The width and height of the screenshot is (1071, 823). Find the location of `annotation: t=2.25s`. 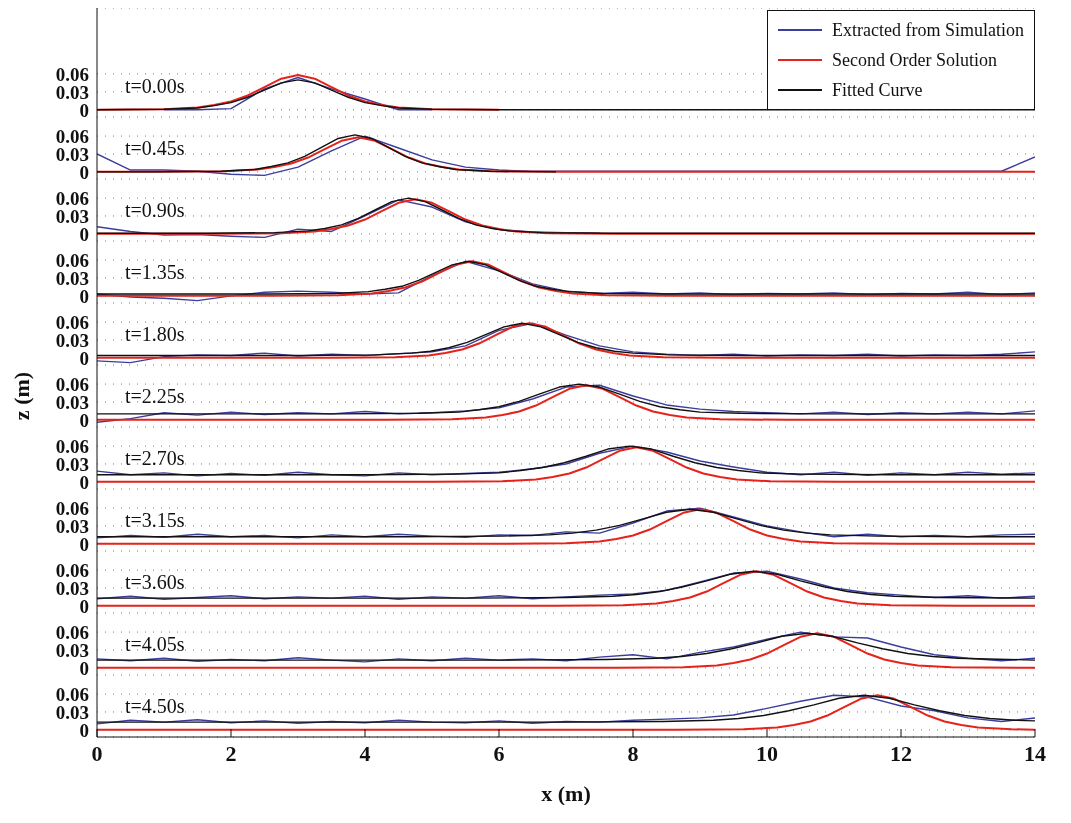

annotation: t=2.25s is located at coordinates (155, 395).